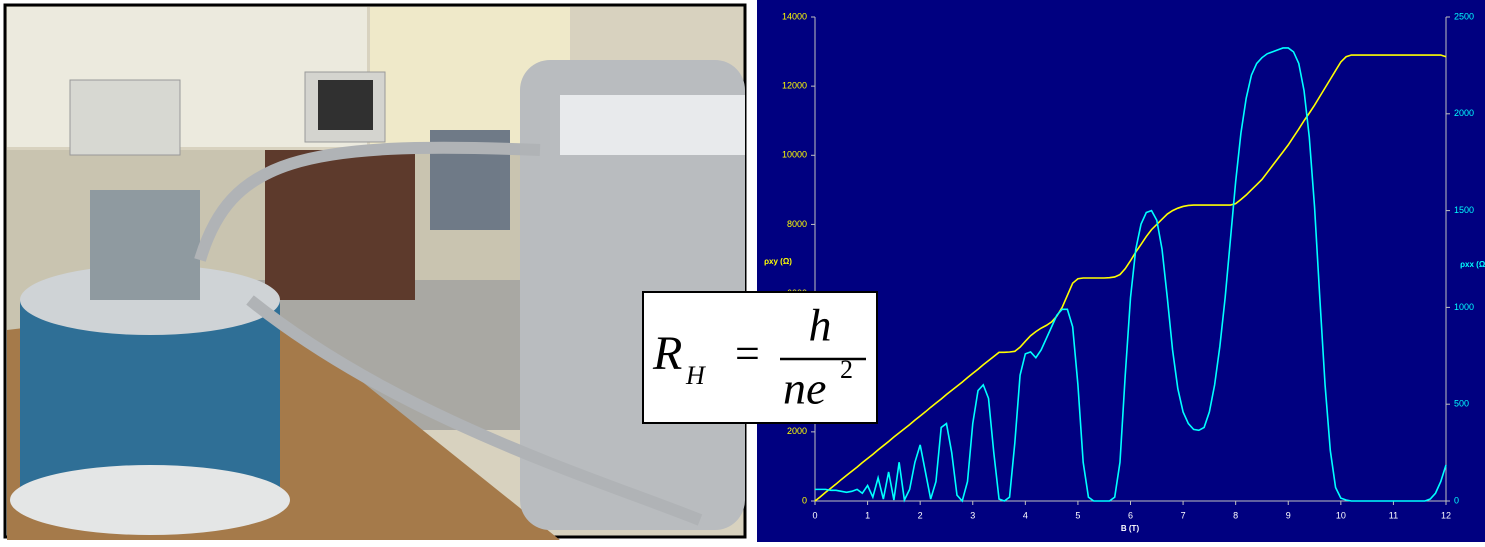 Image resolution: width=1485 pixels, height=547 pixels. What do you see at coordinates (1130, 515) in the screenshot?
I see `x-tick-label: 6` at bounding box center [1130, 515].